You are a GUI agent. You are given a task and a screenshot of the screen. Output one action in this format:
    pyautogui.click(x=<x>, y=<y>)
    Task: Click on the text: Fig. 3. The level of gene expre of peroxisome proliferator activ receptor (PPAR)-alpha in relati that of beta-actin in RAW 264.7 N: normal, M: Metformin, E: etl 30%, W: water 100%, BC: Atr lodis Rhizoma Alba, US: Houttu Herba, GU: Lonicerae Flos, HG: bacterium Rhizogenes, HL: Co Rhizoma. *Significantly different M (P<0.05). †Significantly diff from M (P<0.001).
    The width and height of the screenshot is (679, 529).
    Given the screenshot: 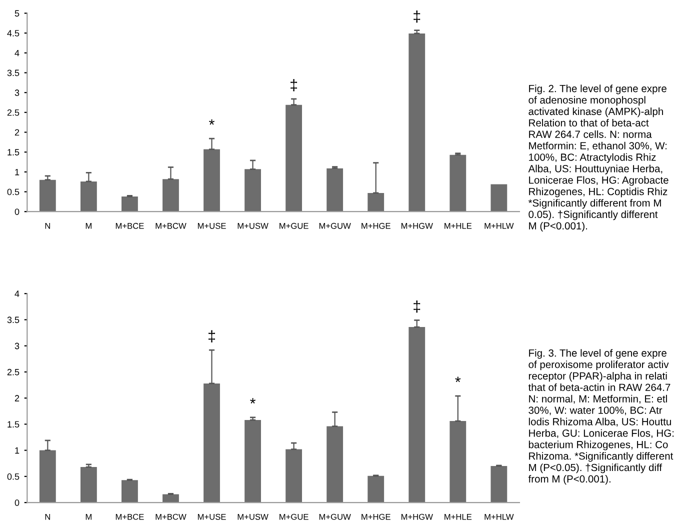 What is the action you would take?
    pyautogui.click(x=601, y=417)
    